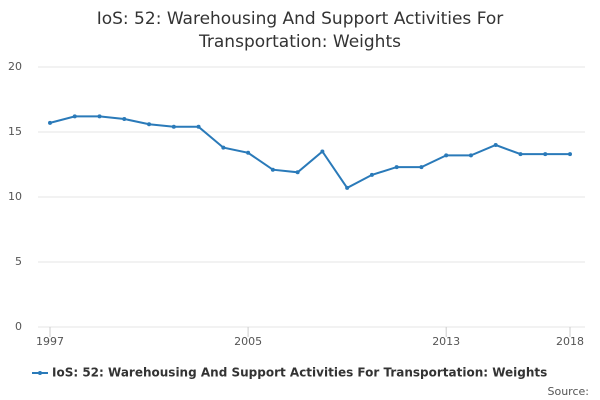 Image resolution: width=600 pixels, height=400 pixels. Describe the element at coordinates (18, 326) in the screenshot. I see `y-tick-label: 0` at that location.